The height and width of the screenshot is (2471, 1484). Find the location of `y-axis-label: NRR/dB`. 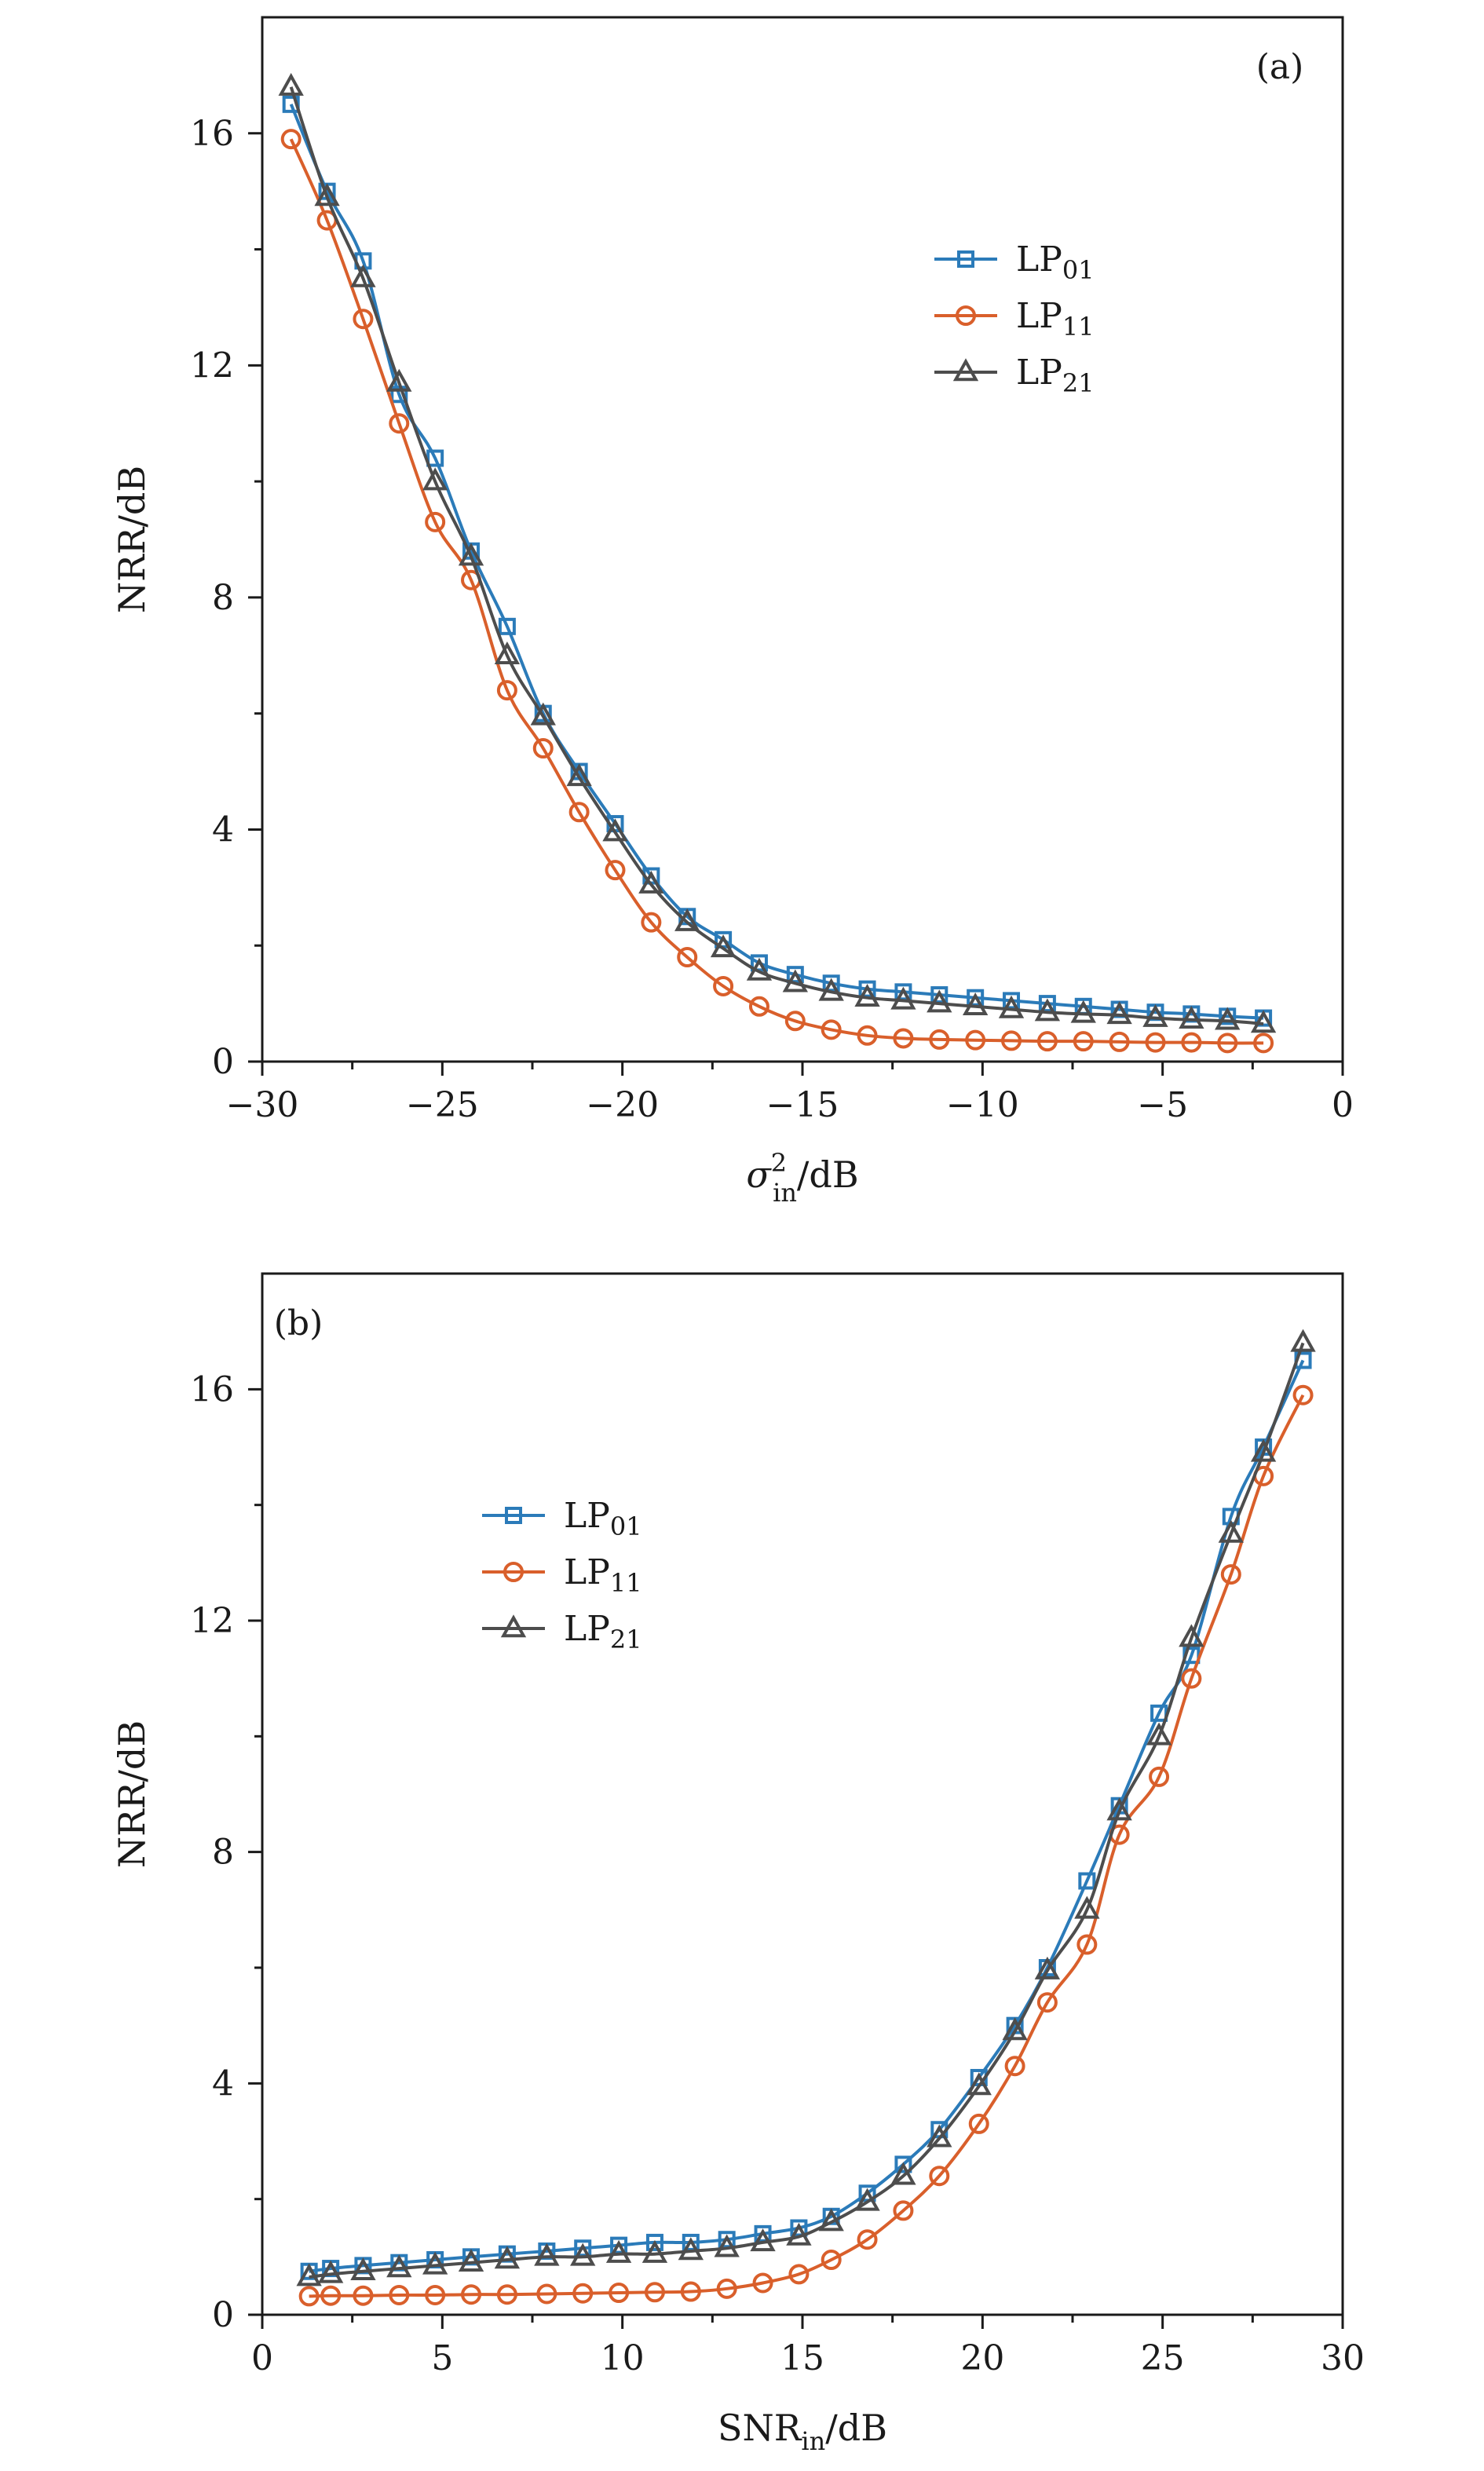

y-axis-label: NRR/dB is located at coordinates (132, 539).